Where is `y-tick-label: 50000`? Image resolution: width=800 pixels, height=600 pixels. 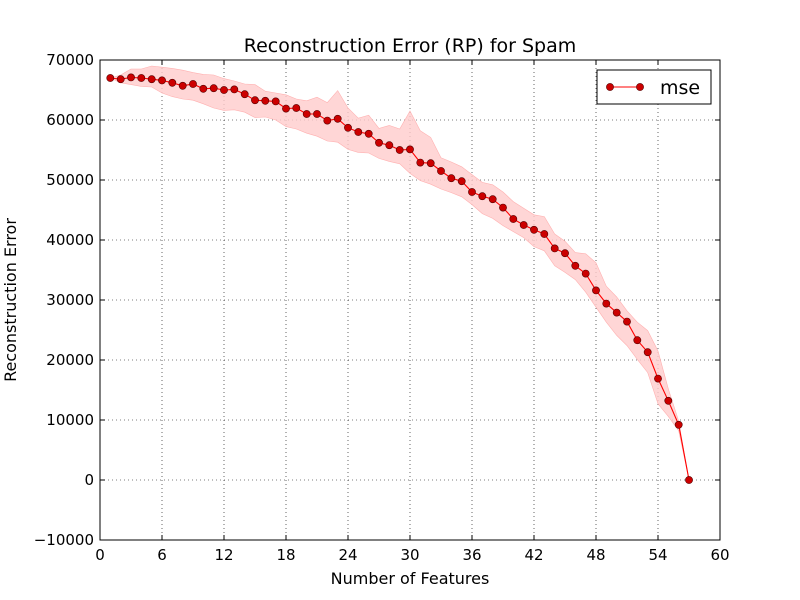 y-tick-label: 50000 is located at coordinates (70, 180).